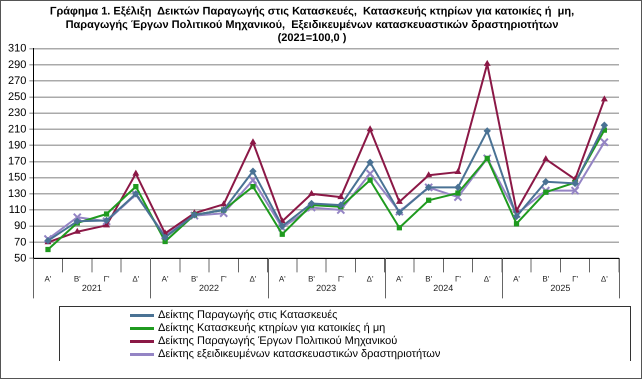  Describe the element at coordinates (20, 258) in the screenshot. I see `y-tick-label: 50` at that location.